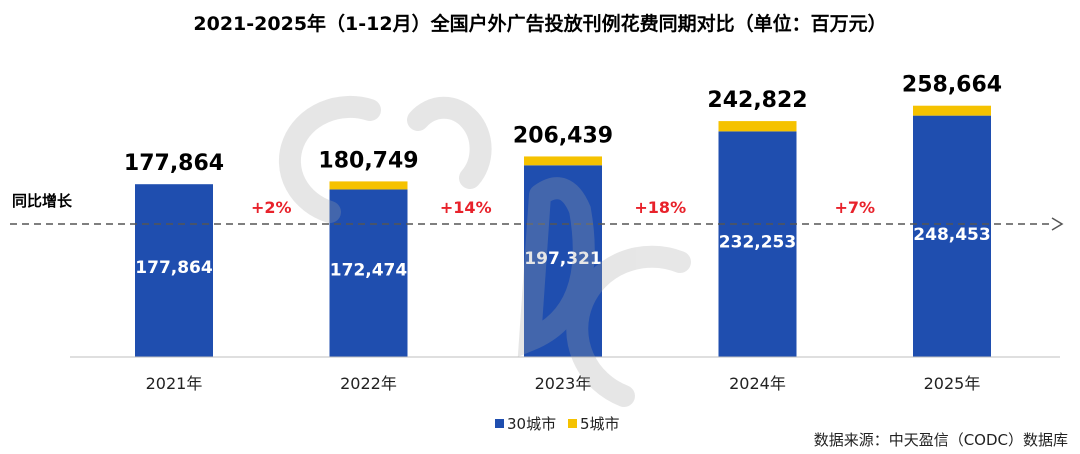 The image size is (1080, 454). What do you see at coordinates (271, 207) in the screenshot?
I see `growth-label: +2%` at bounding box center [271, 207].